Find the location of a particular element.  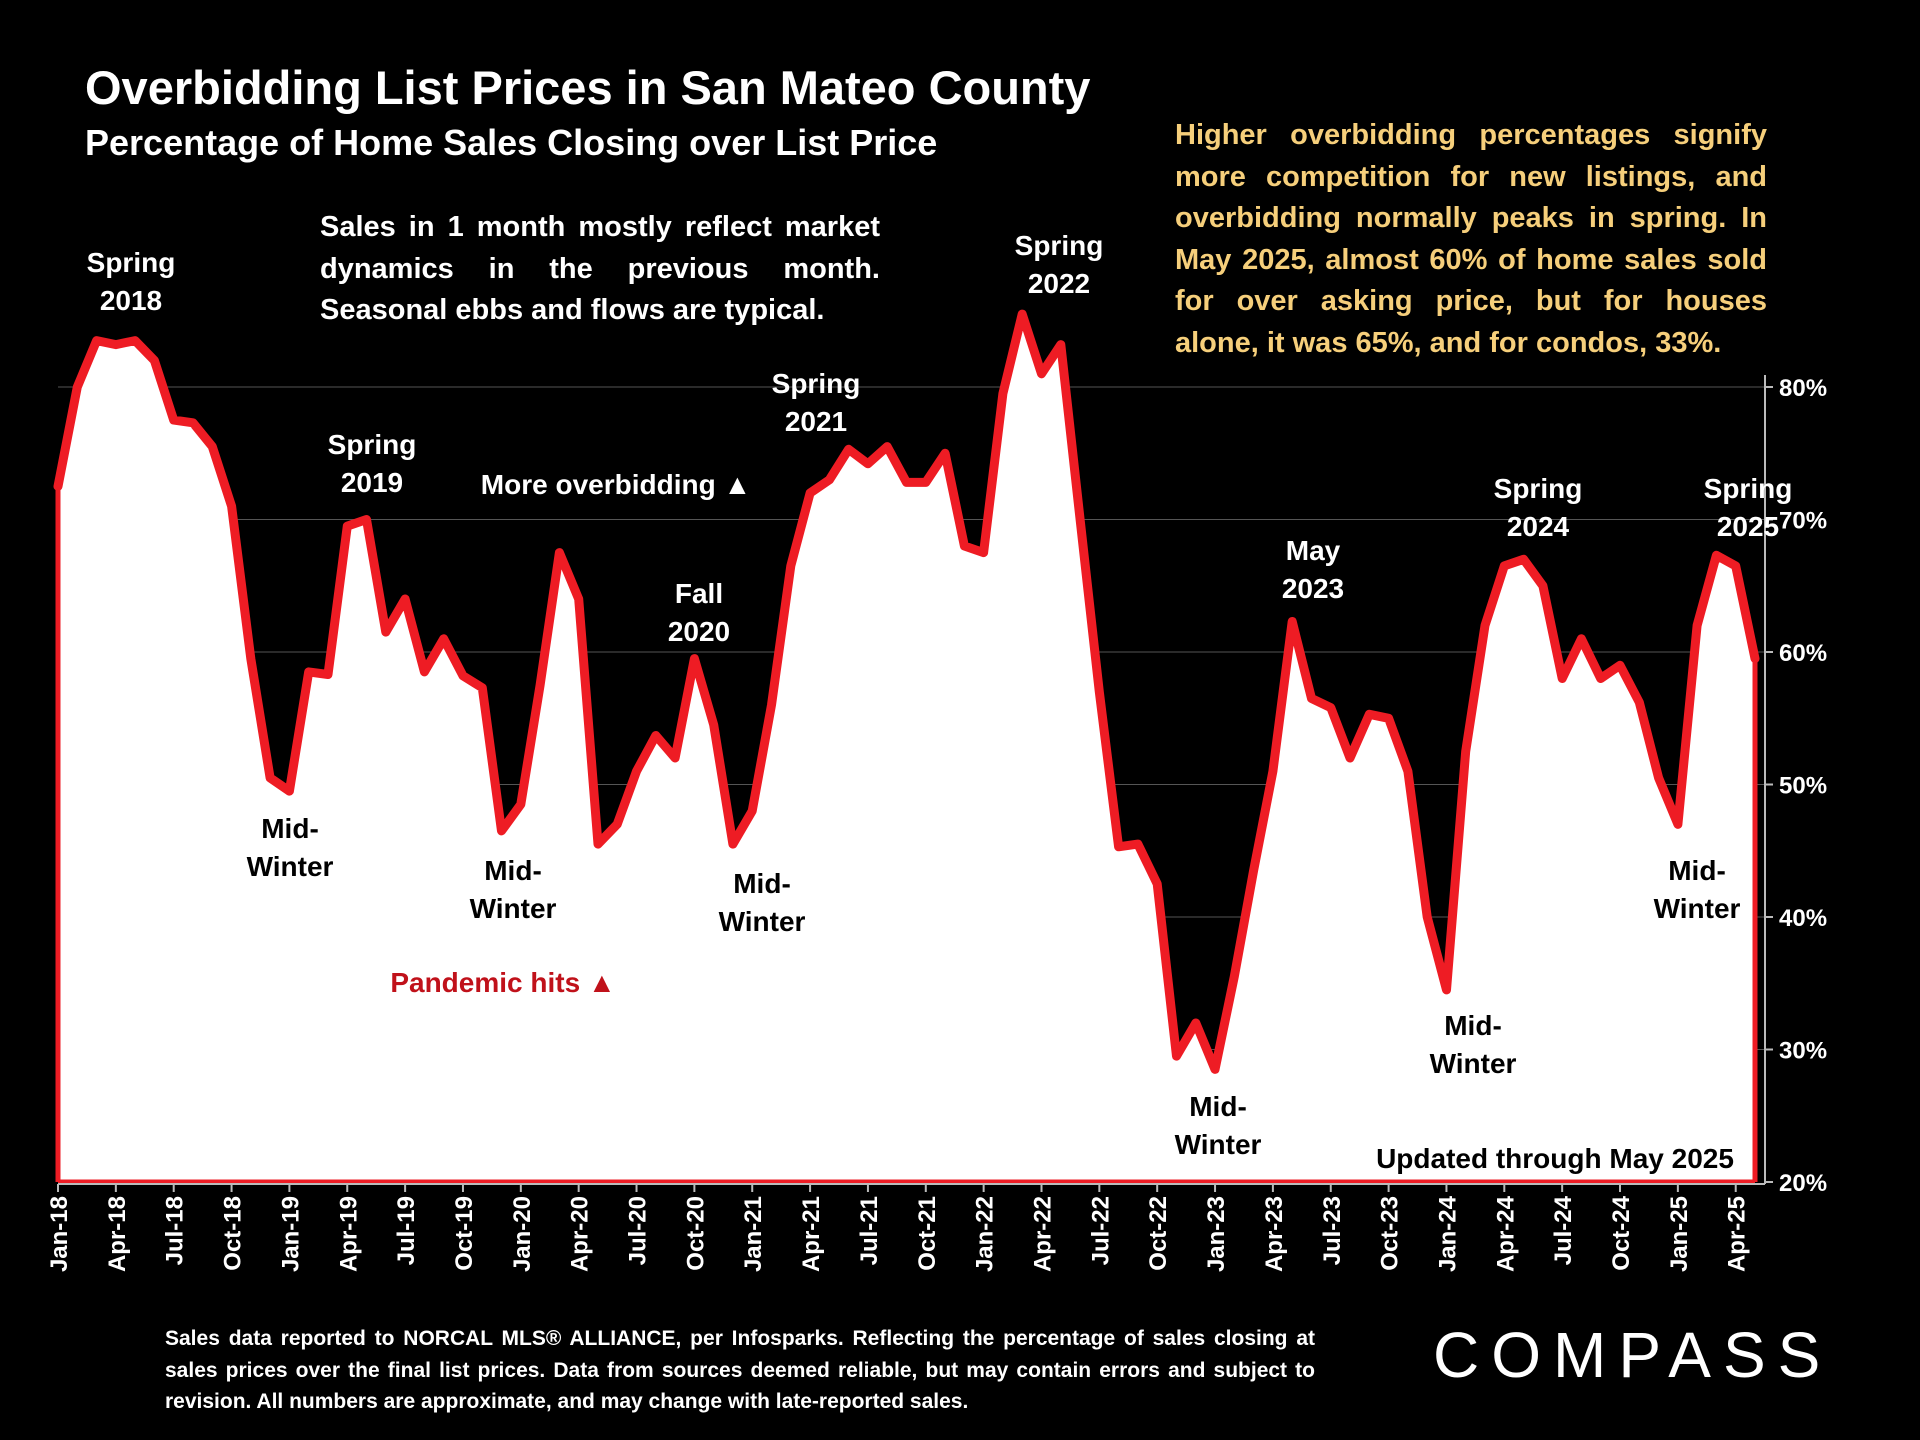

x-tick-label: Jan-23 is located at coordinates (1216, 1234).